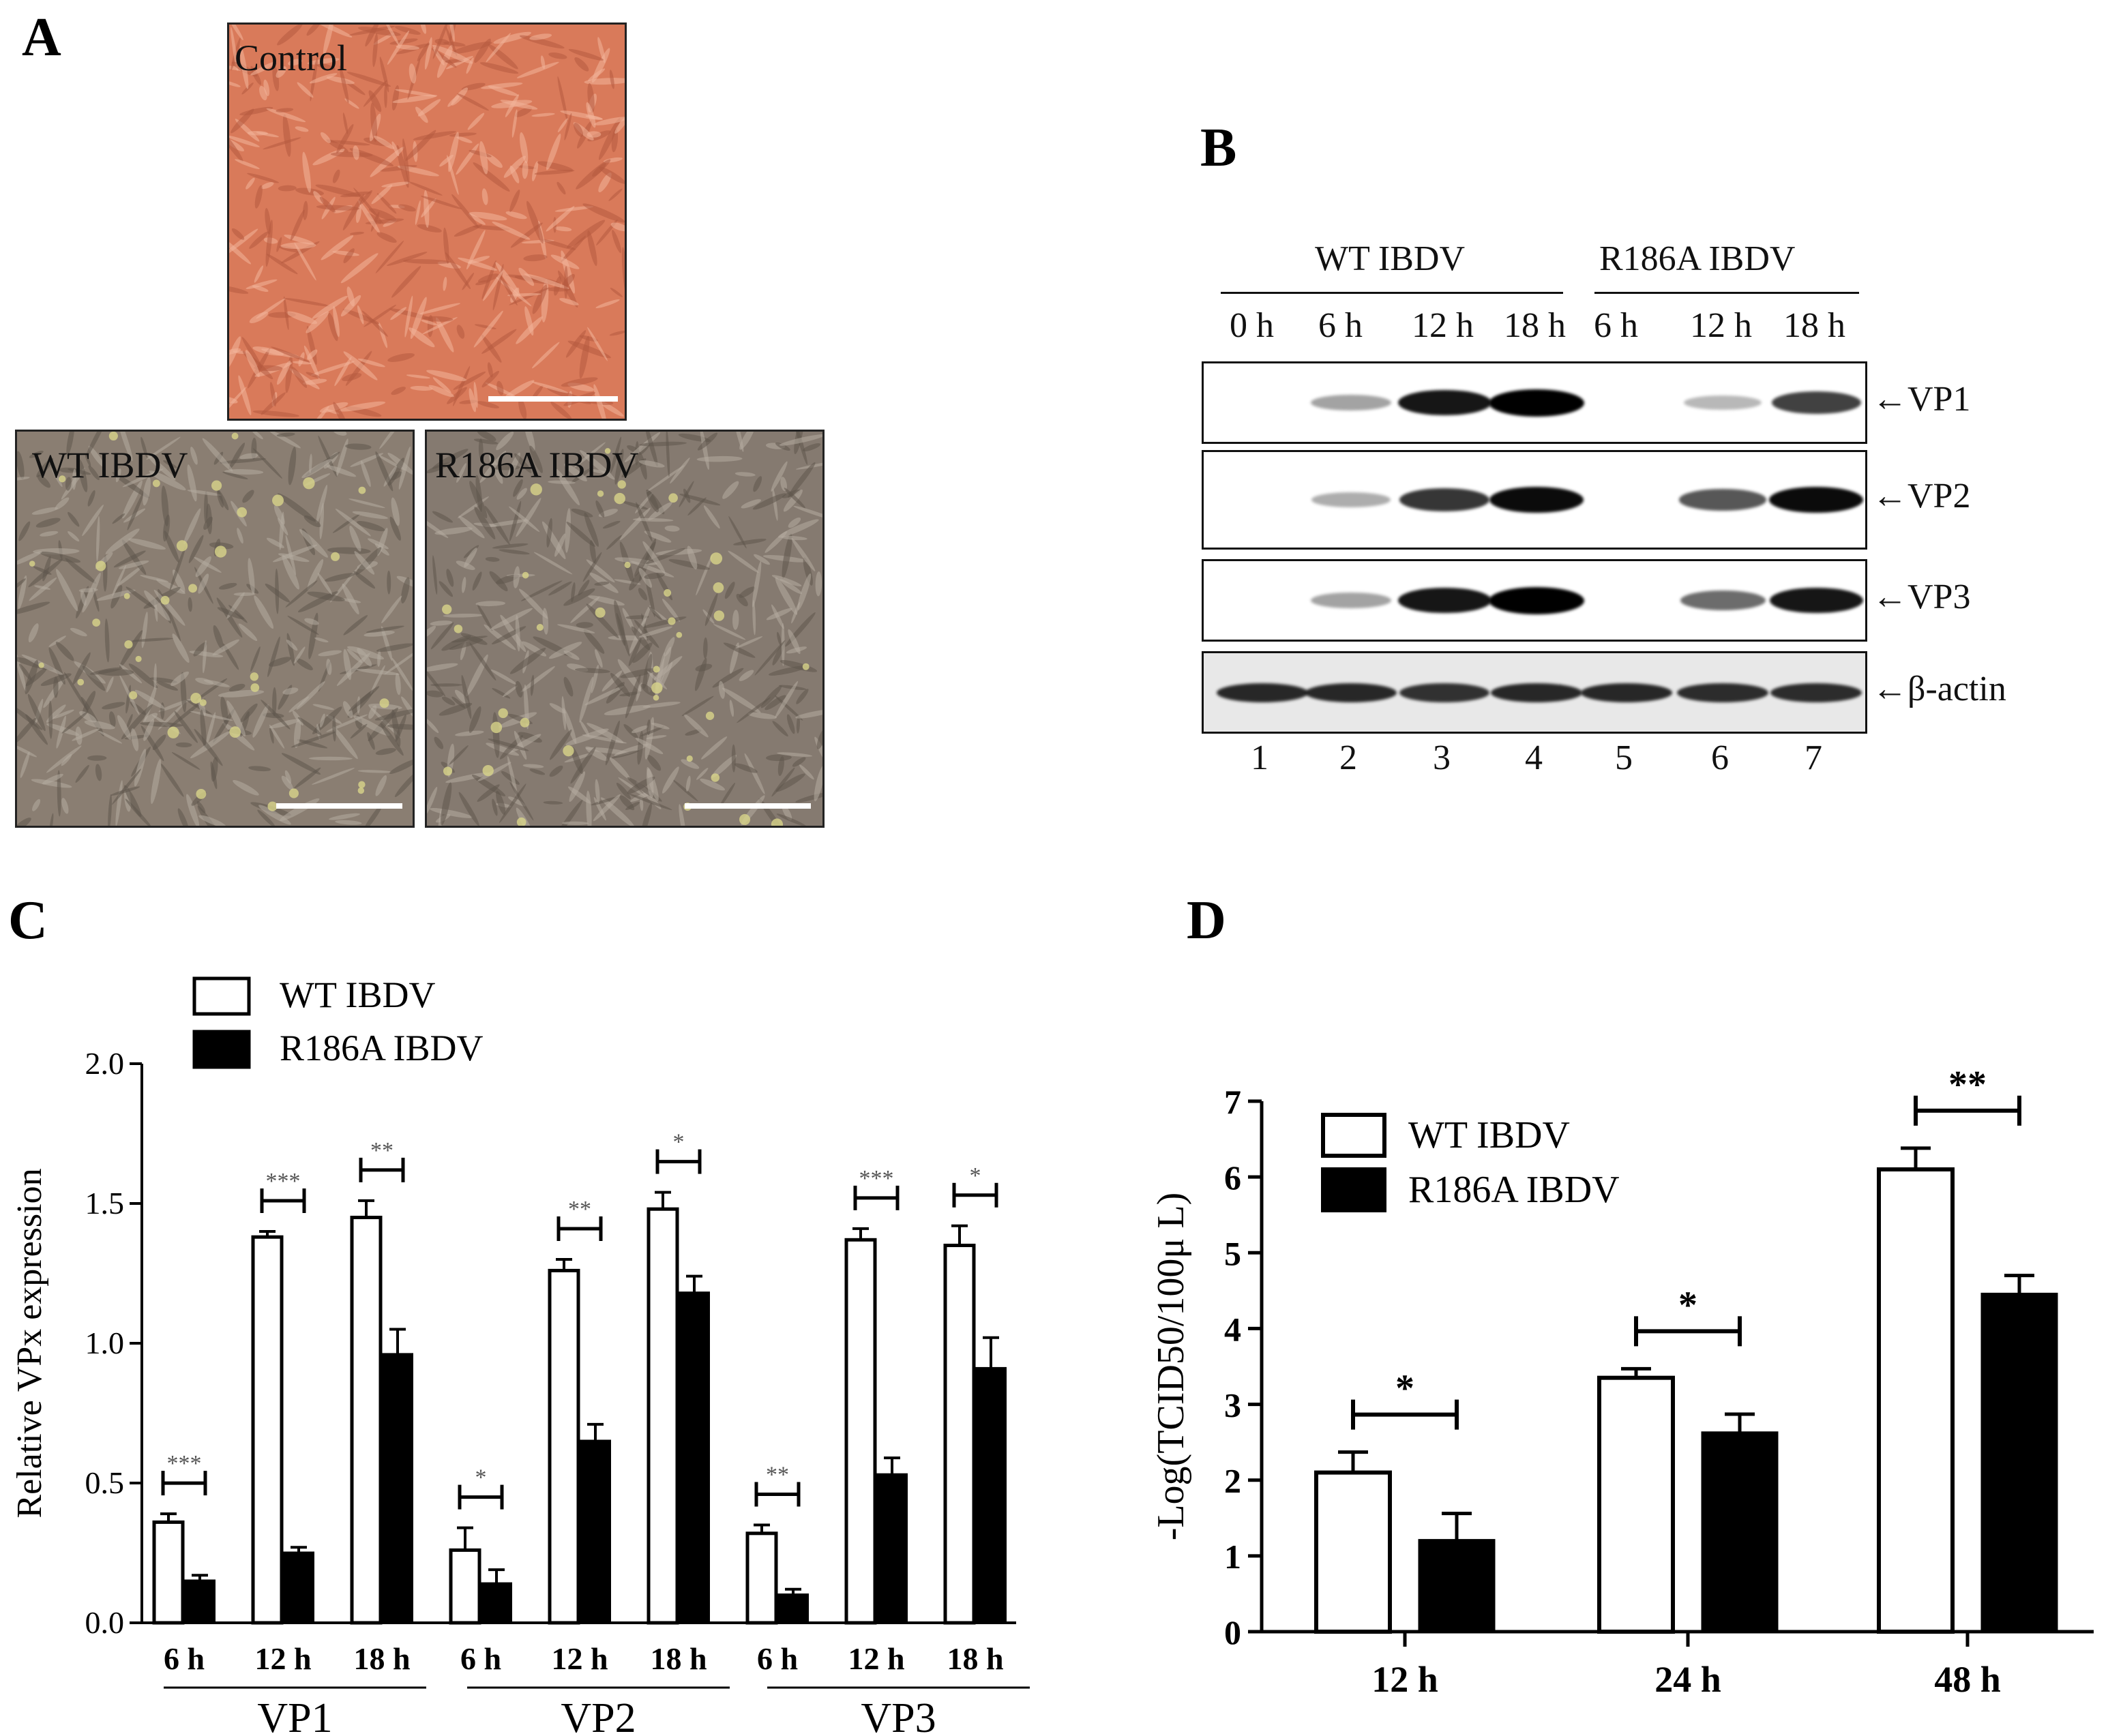 This screenshot has width=2108, height=1736. I want to click on significance-stars: **, so click(777, 1476).